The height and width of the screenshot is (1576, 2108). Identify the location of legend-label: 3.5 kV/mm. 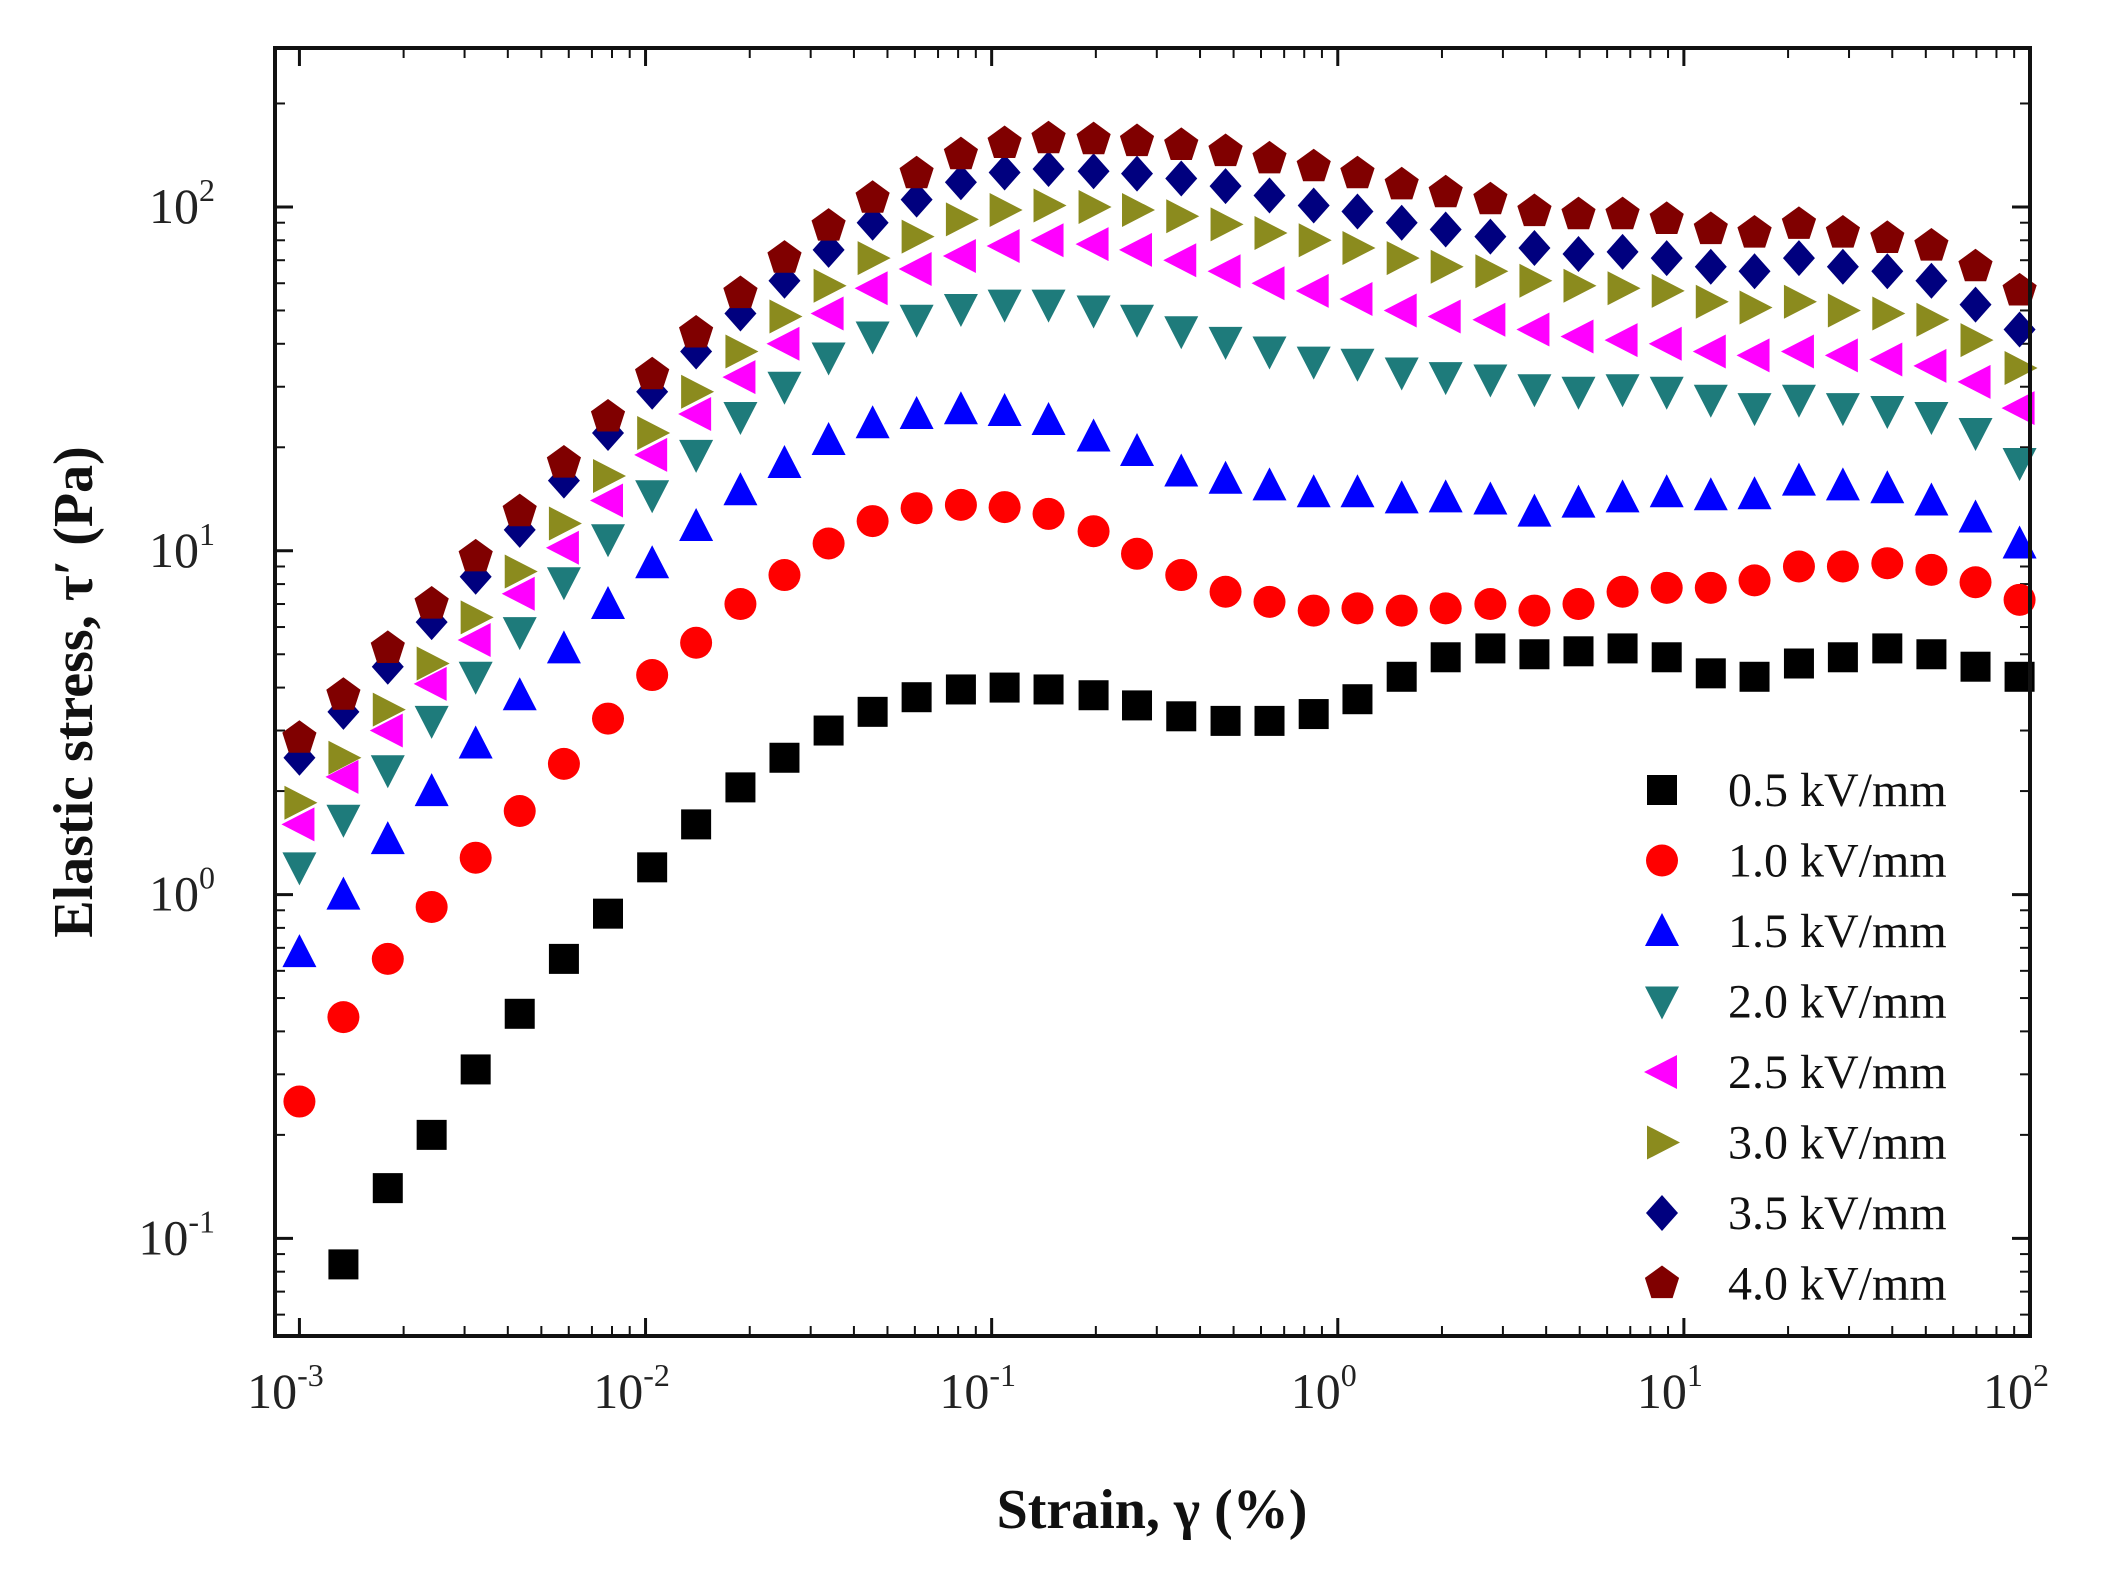
(1837, 1213).